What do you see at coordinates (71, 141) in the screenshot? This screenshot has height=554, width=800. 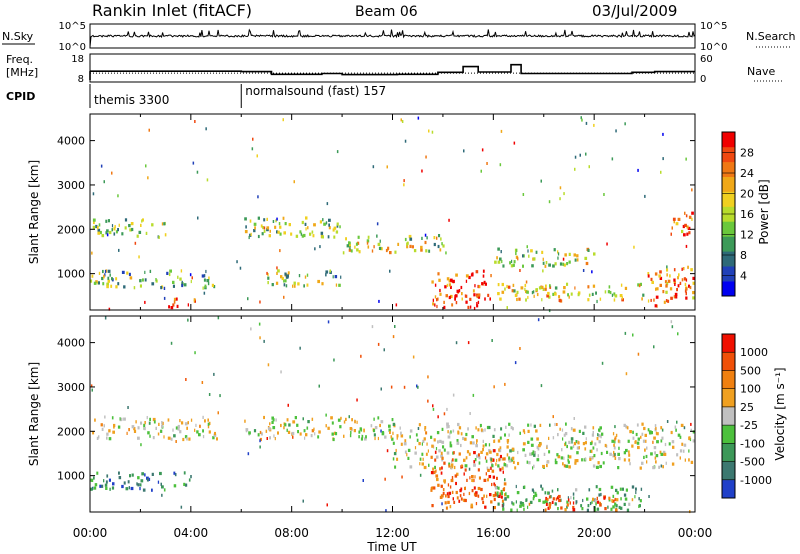 I see `y-tick-label: 4000` at bounding box center [71, 141].